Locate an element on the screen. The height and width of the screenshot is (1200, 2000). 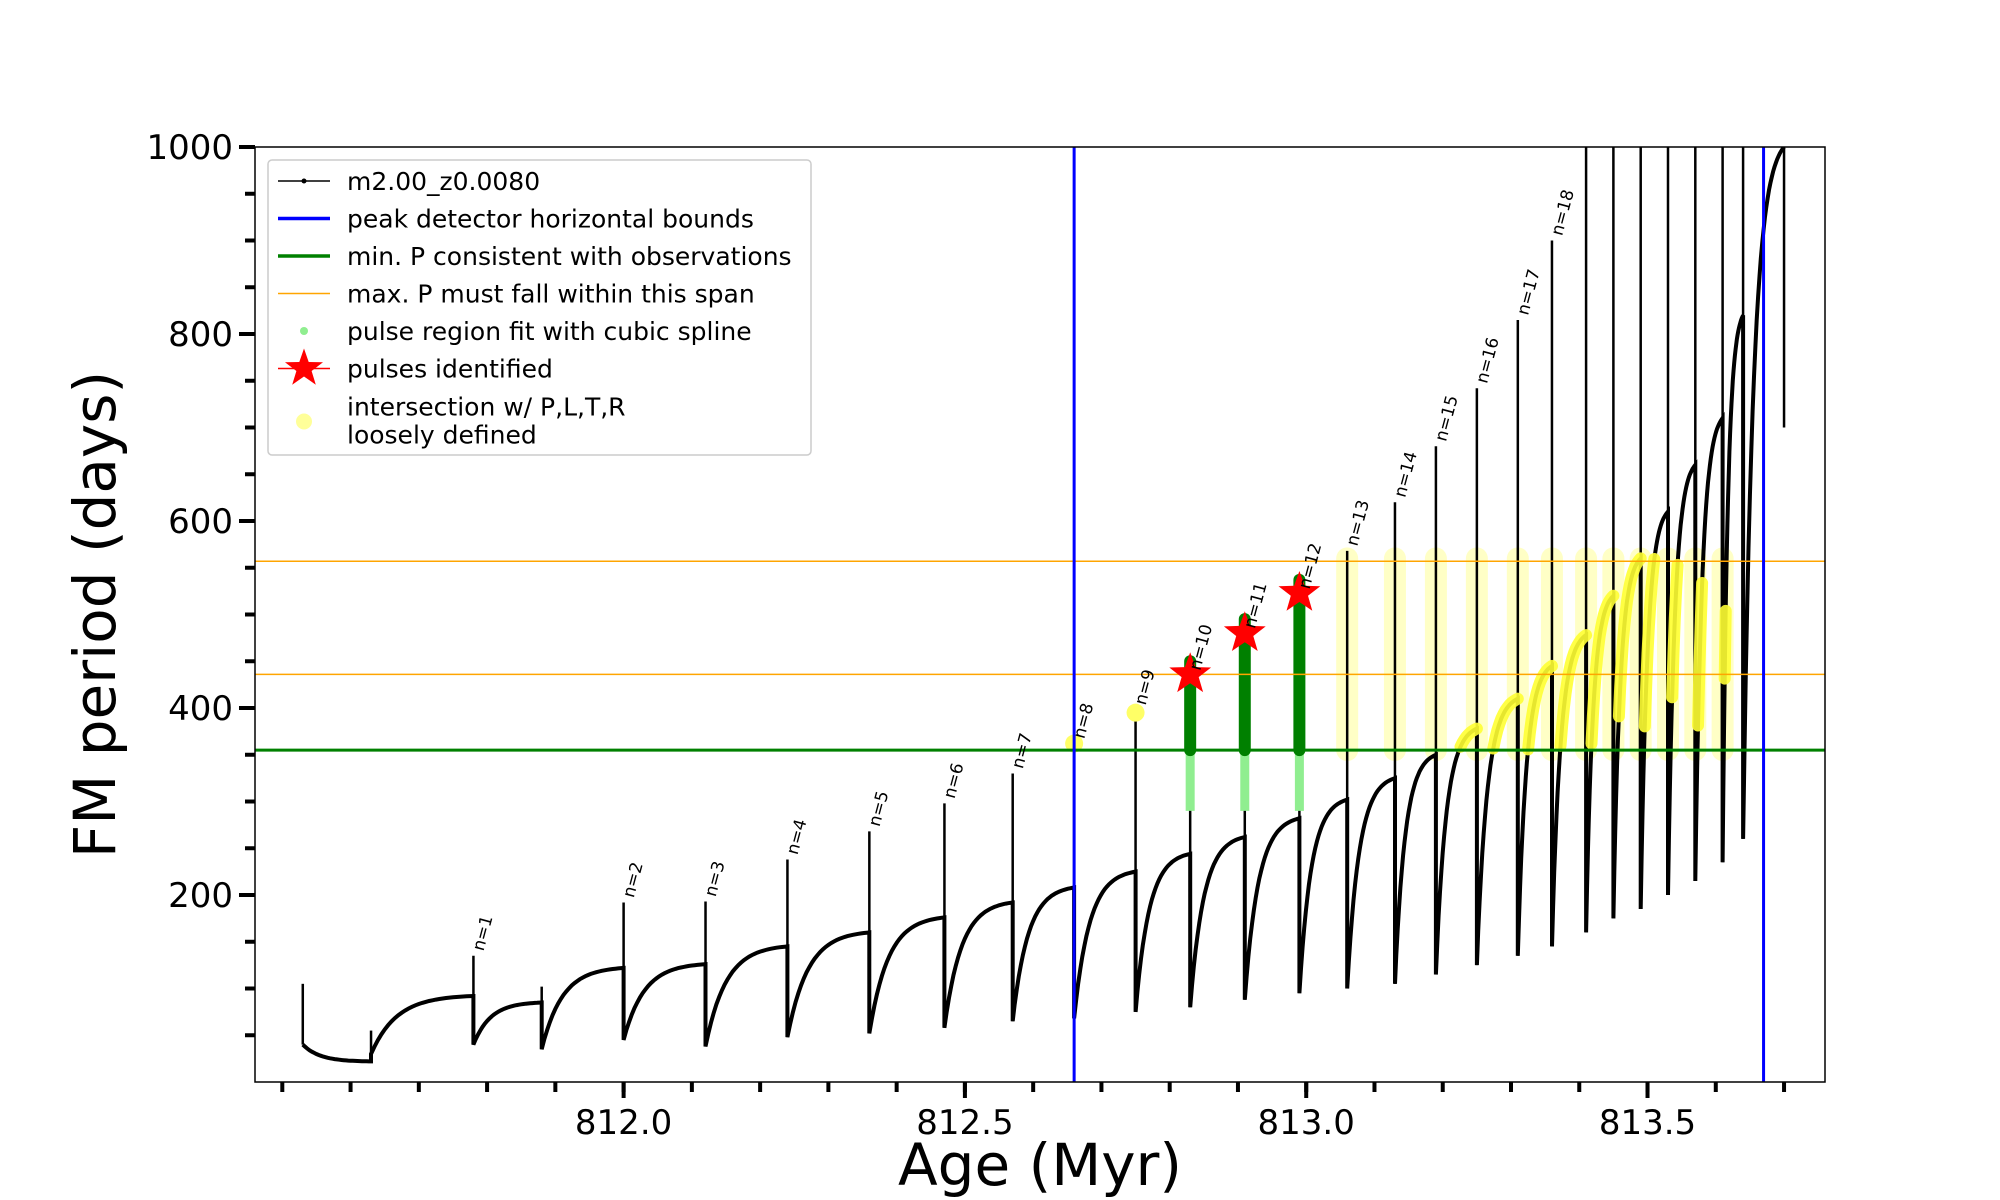
y-tick-label: 800 is located at coordinates (200, 335).